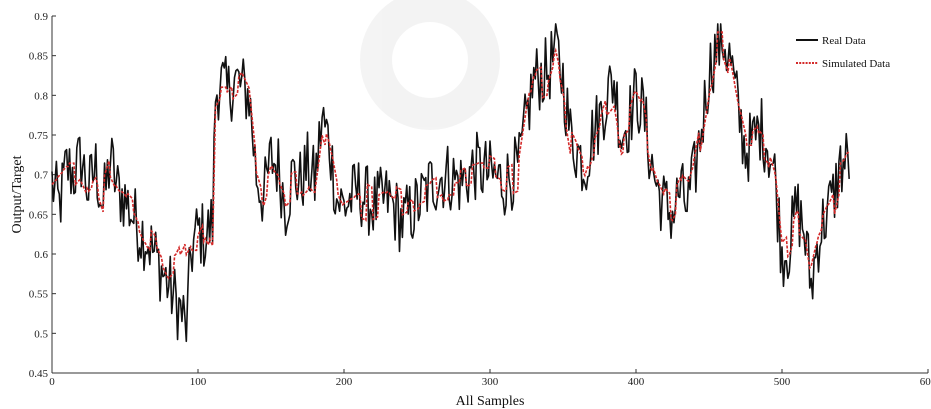 The height and width of the screenshot is (409, 931). I want to click on y-axis-title: Output/Target, so click(17, 194).